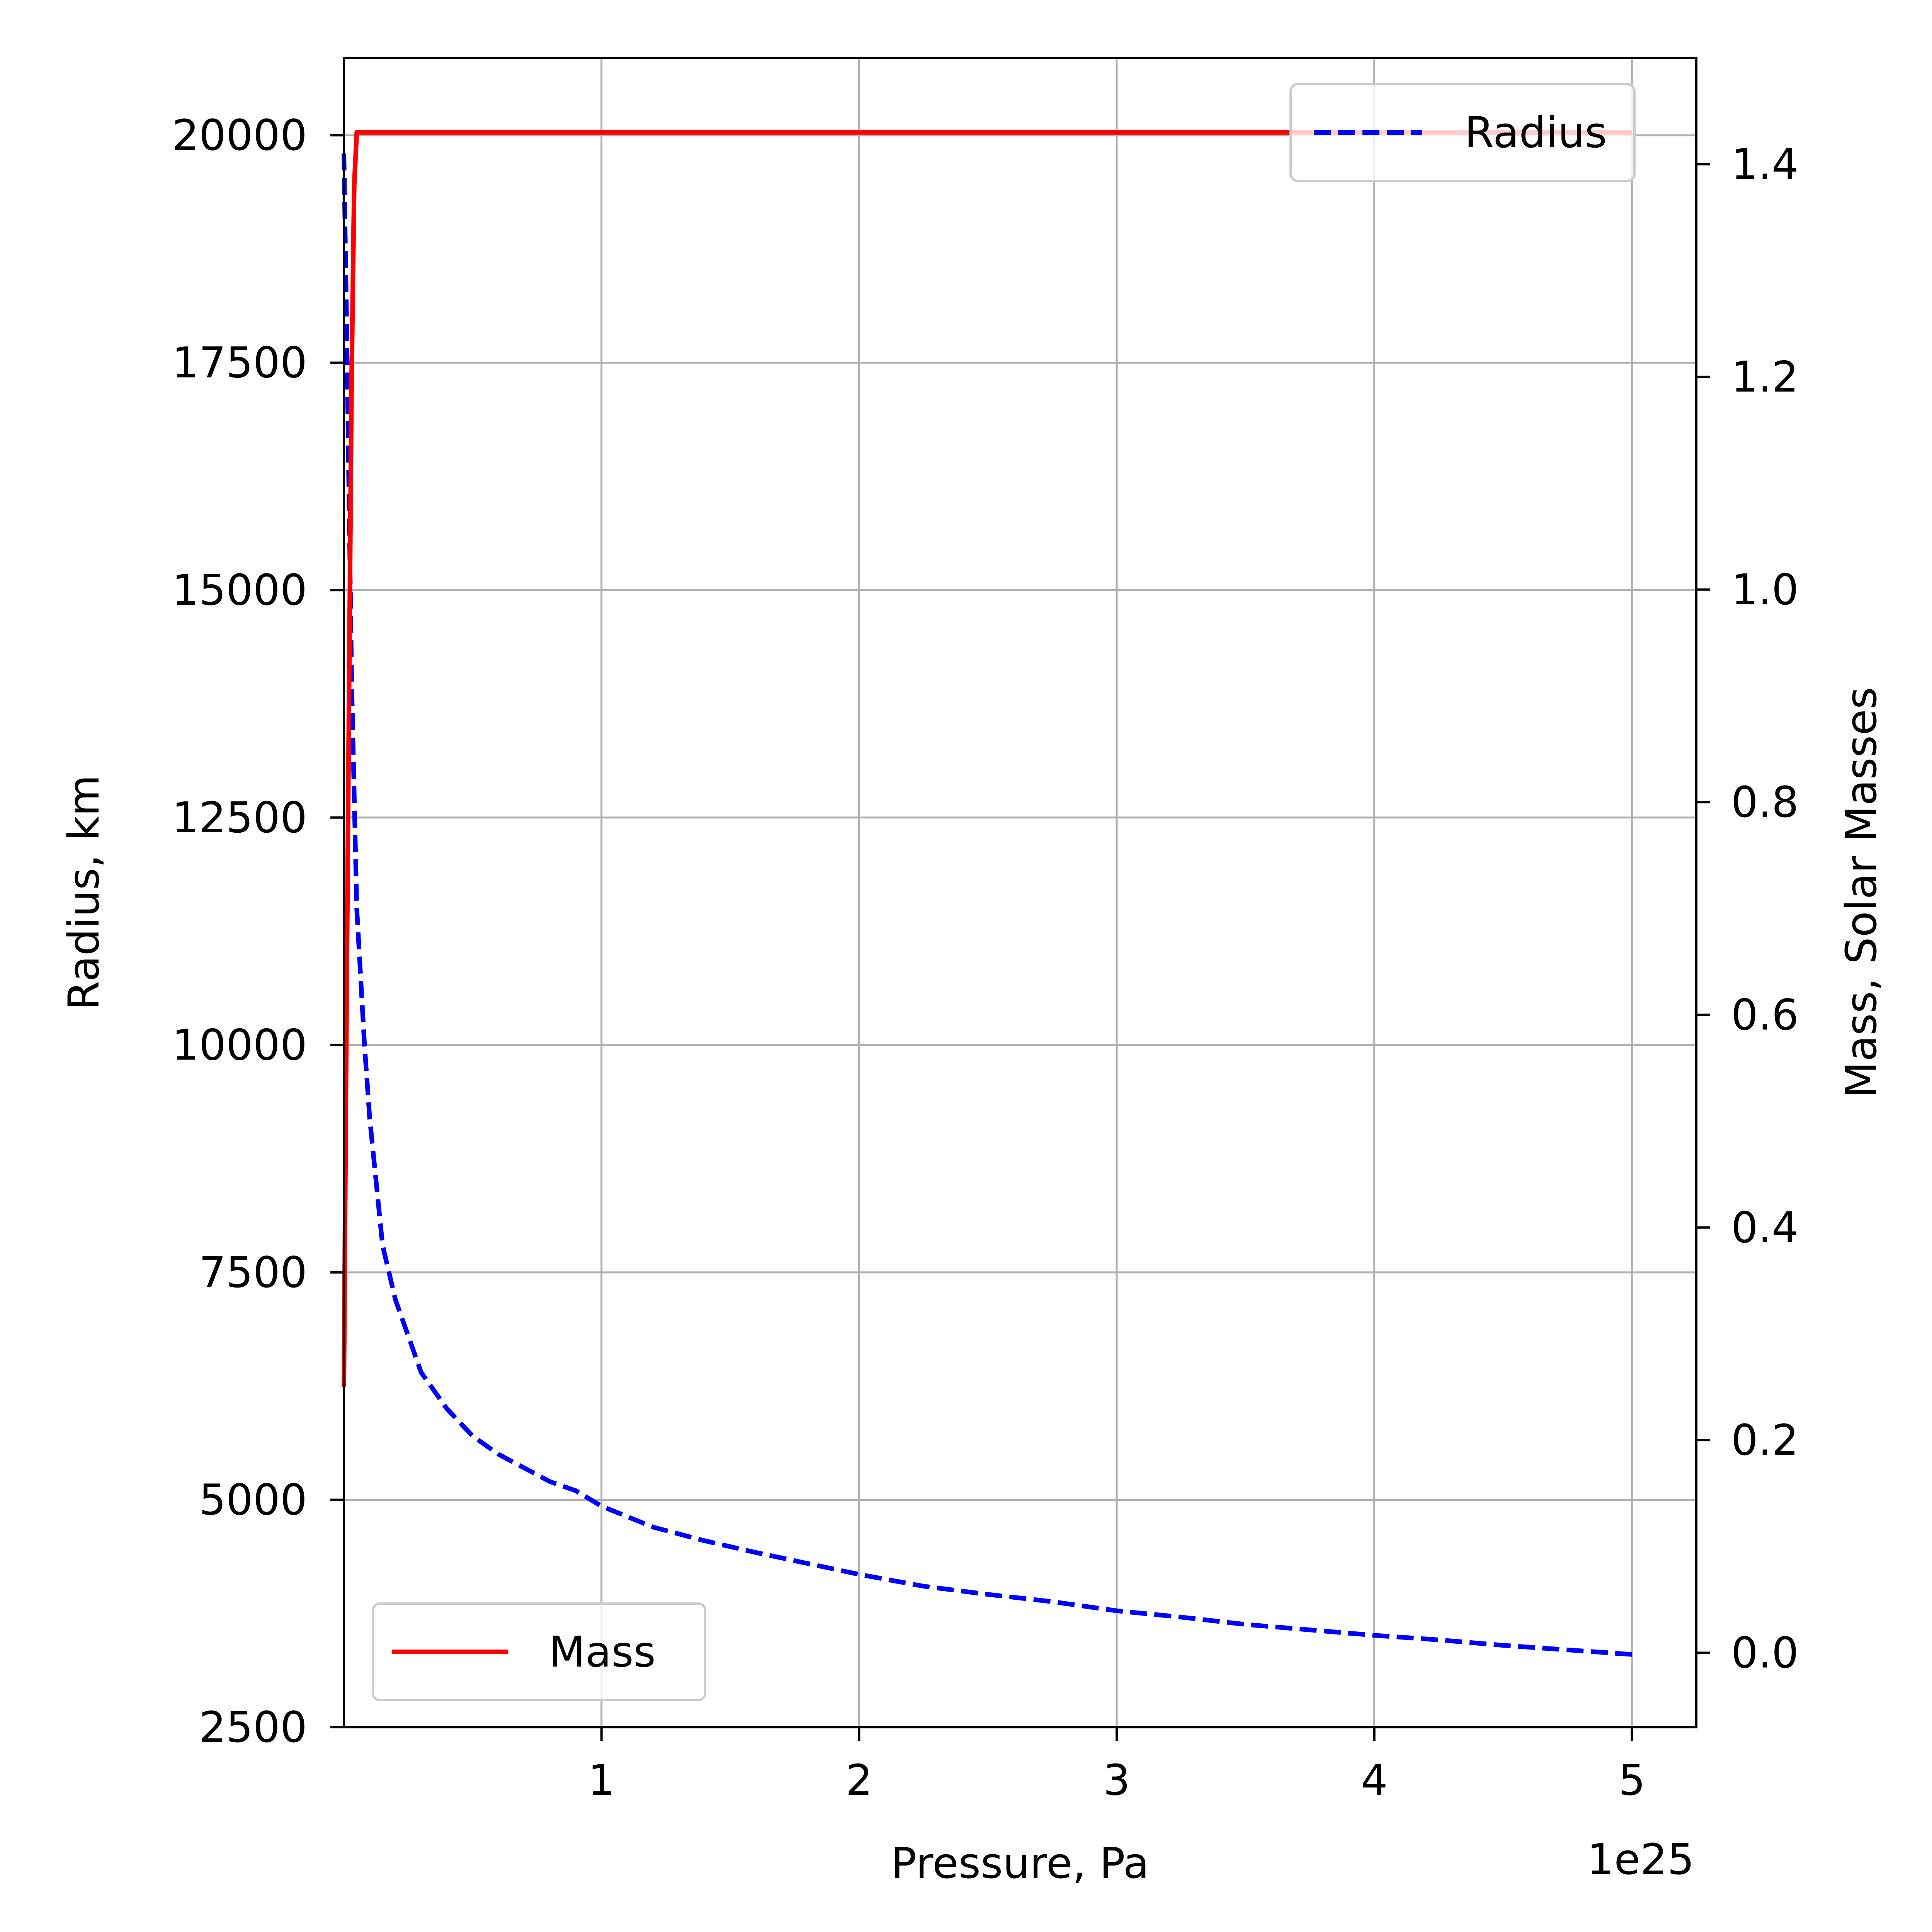  What do you see at coordinates (239, 136) in the screenshot?
I see `y-left-tick-label: 20000` at bounding box center [239, 136].